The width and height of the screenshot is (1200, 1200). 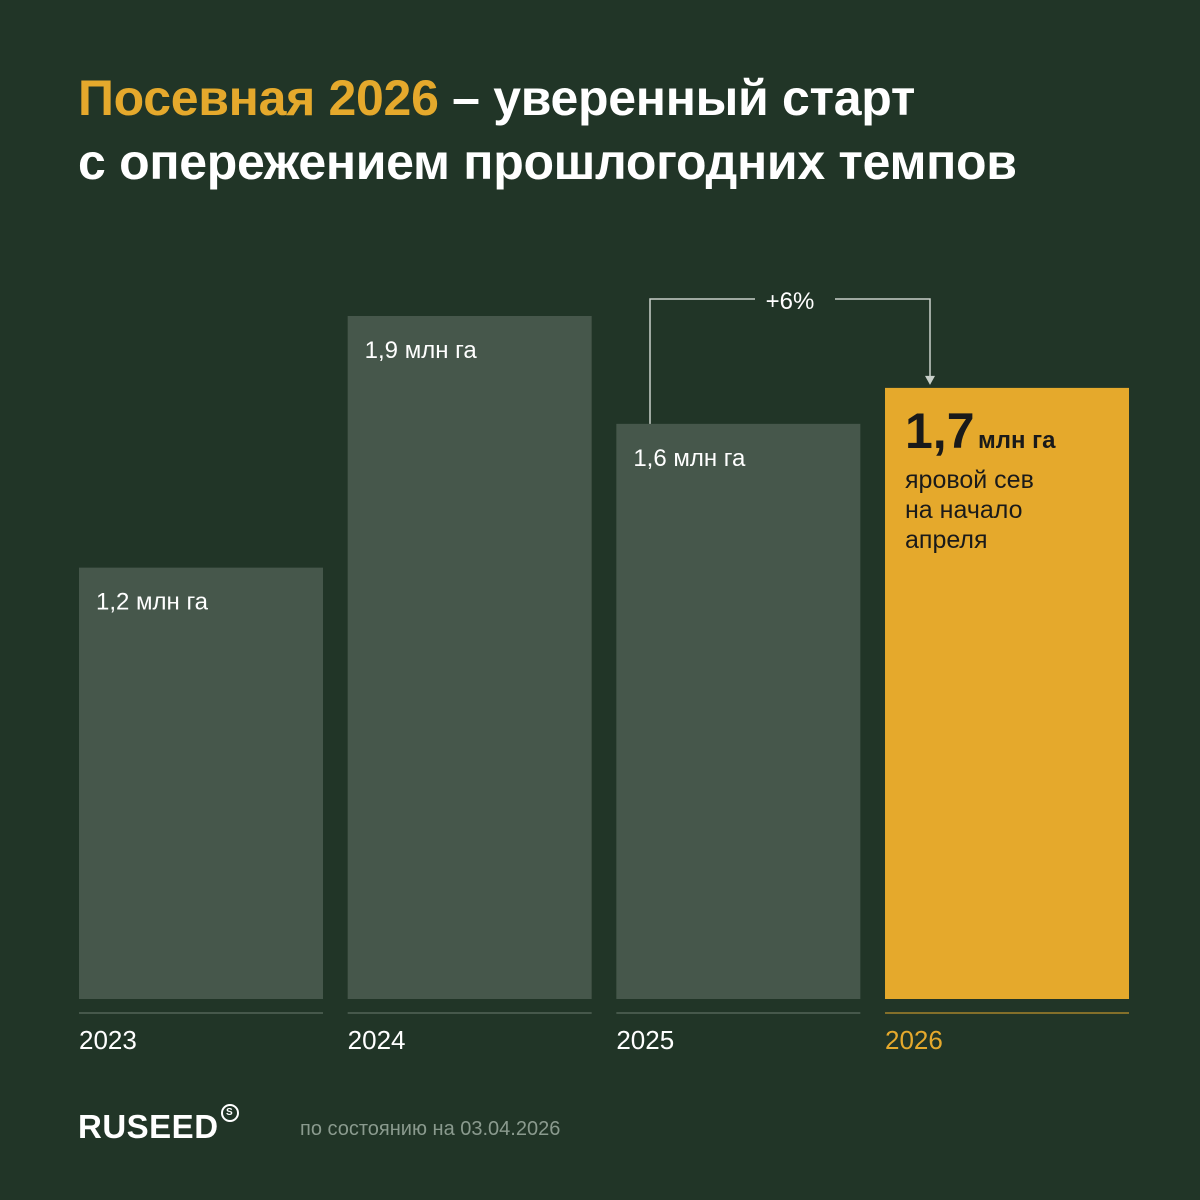 I want to click on bar-2025, so click(x=738, y=711).